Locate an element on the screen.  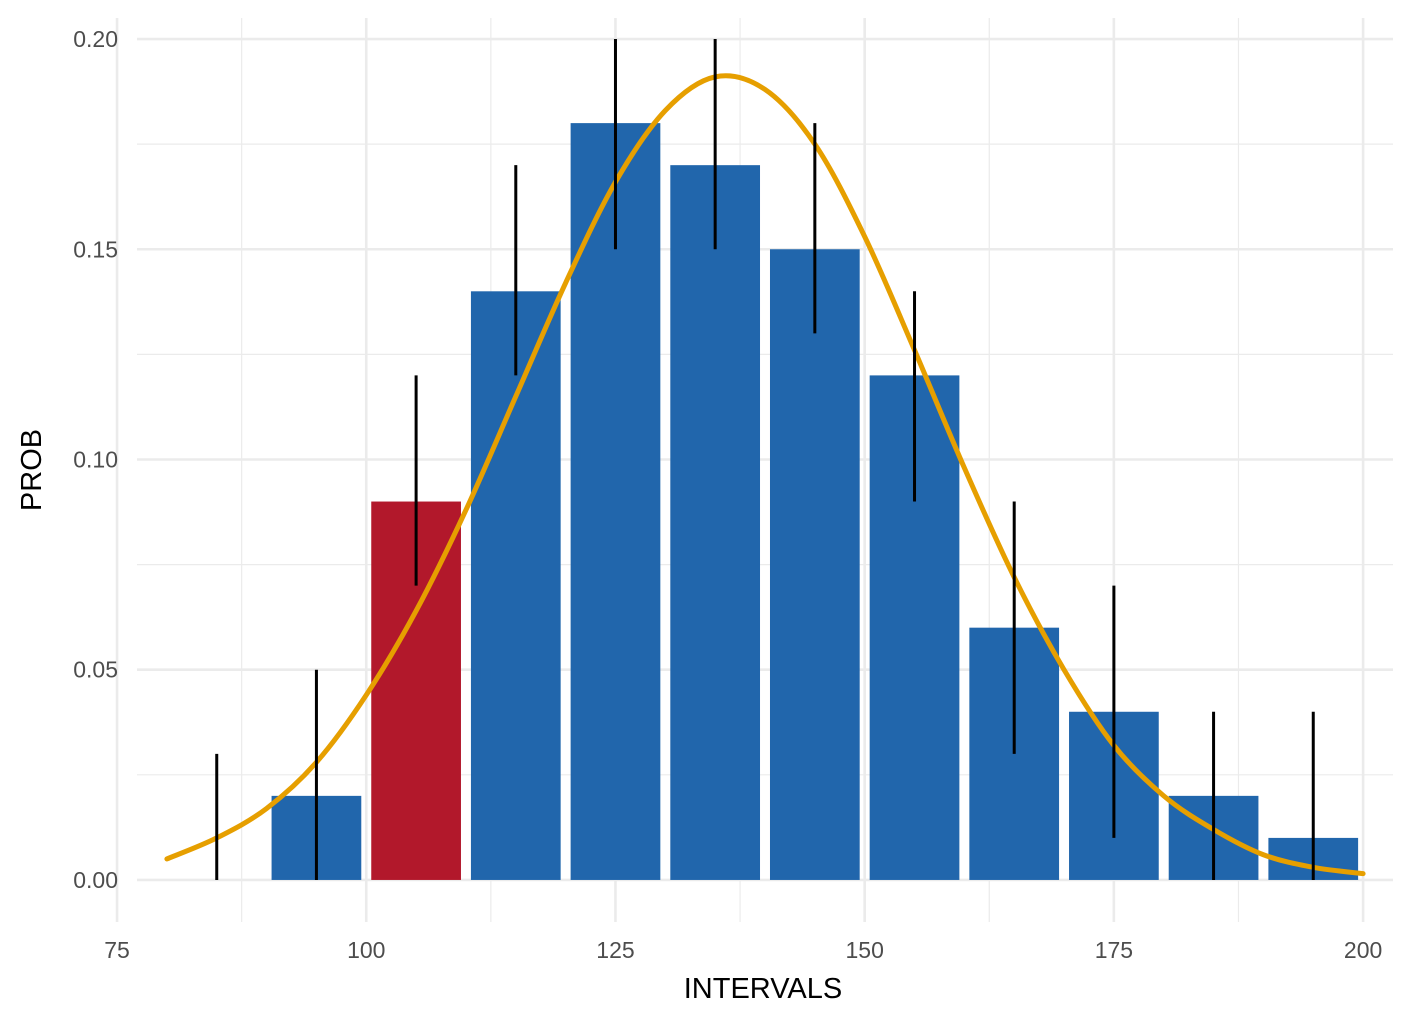
y-tick-label: 0.15 is located at coordinates (95, 249).